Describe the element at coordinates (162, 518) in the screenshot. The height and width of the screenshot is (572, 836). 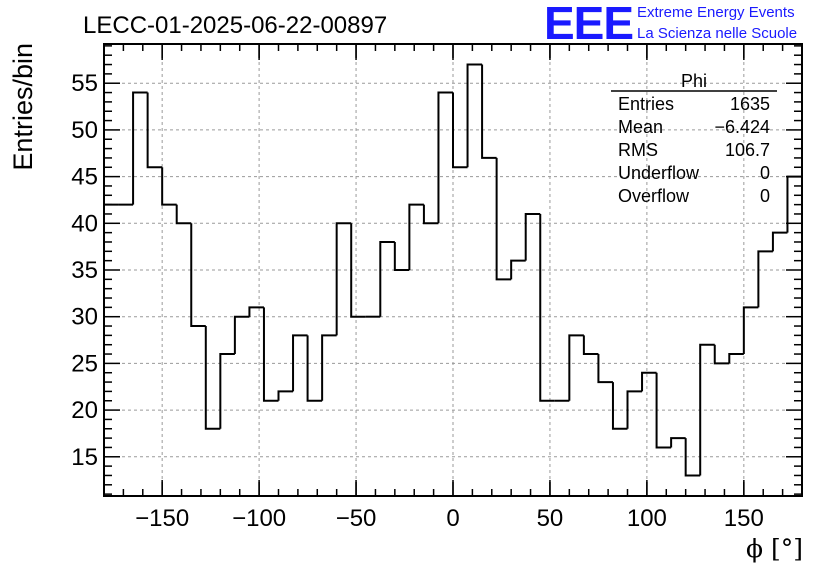
I see `x-tick-label: −150` at that location.